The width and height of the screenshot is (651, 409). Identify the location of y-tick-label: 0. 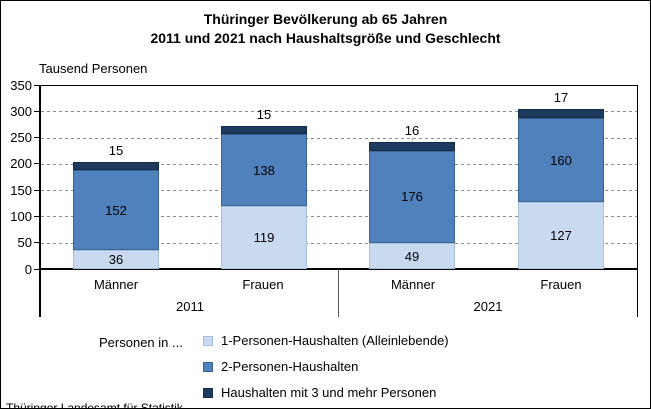
(28, 269).